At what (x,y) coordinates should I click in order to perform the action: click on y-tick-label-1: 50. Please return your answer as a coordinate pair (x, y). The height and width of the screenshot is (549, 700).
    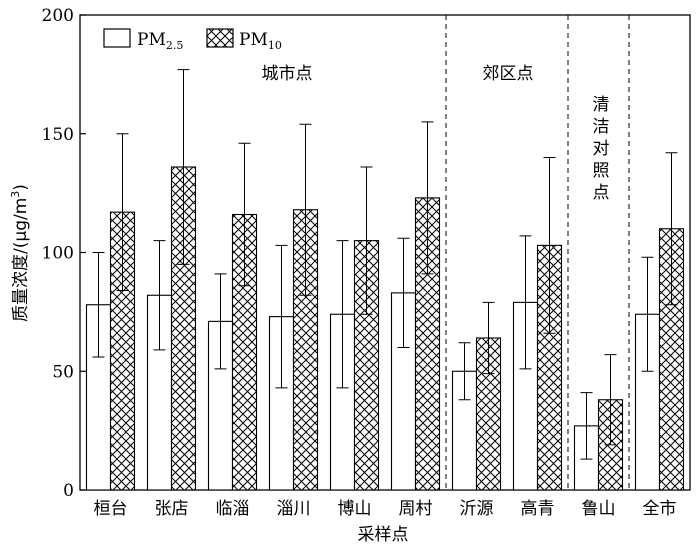
    Looking at the image, I should click on (63, 372).